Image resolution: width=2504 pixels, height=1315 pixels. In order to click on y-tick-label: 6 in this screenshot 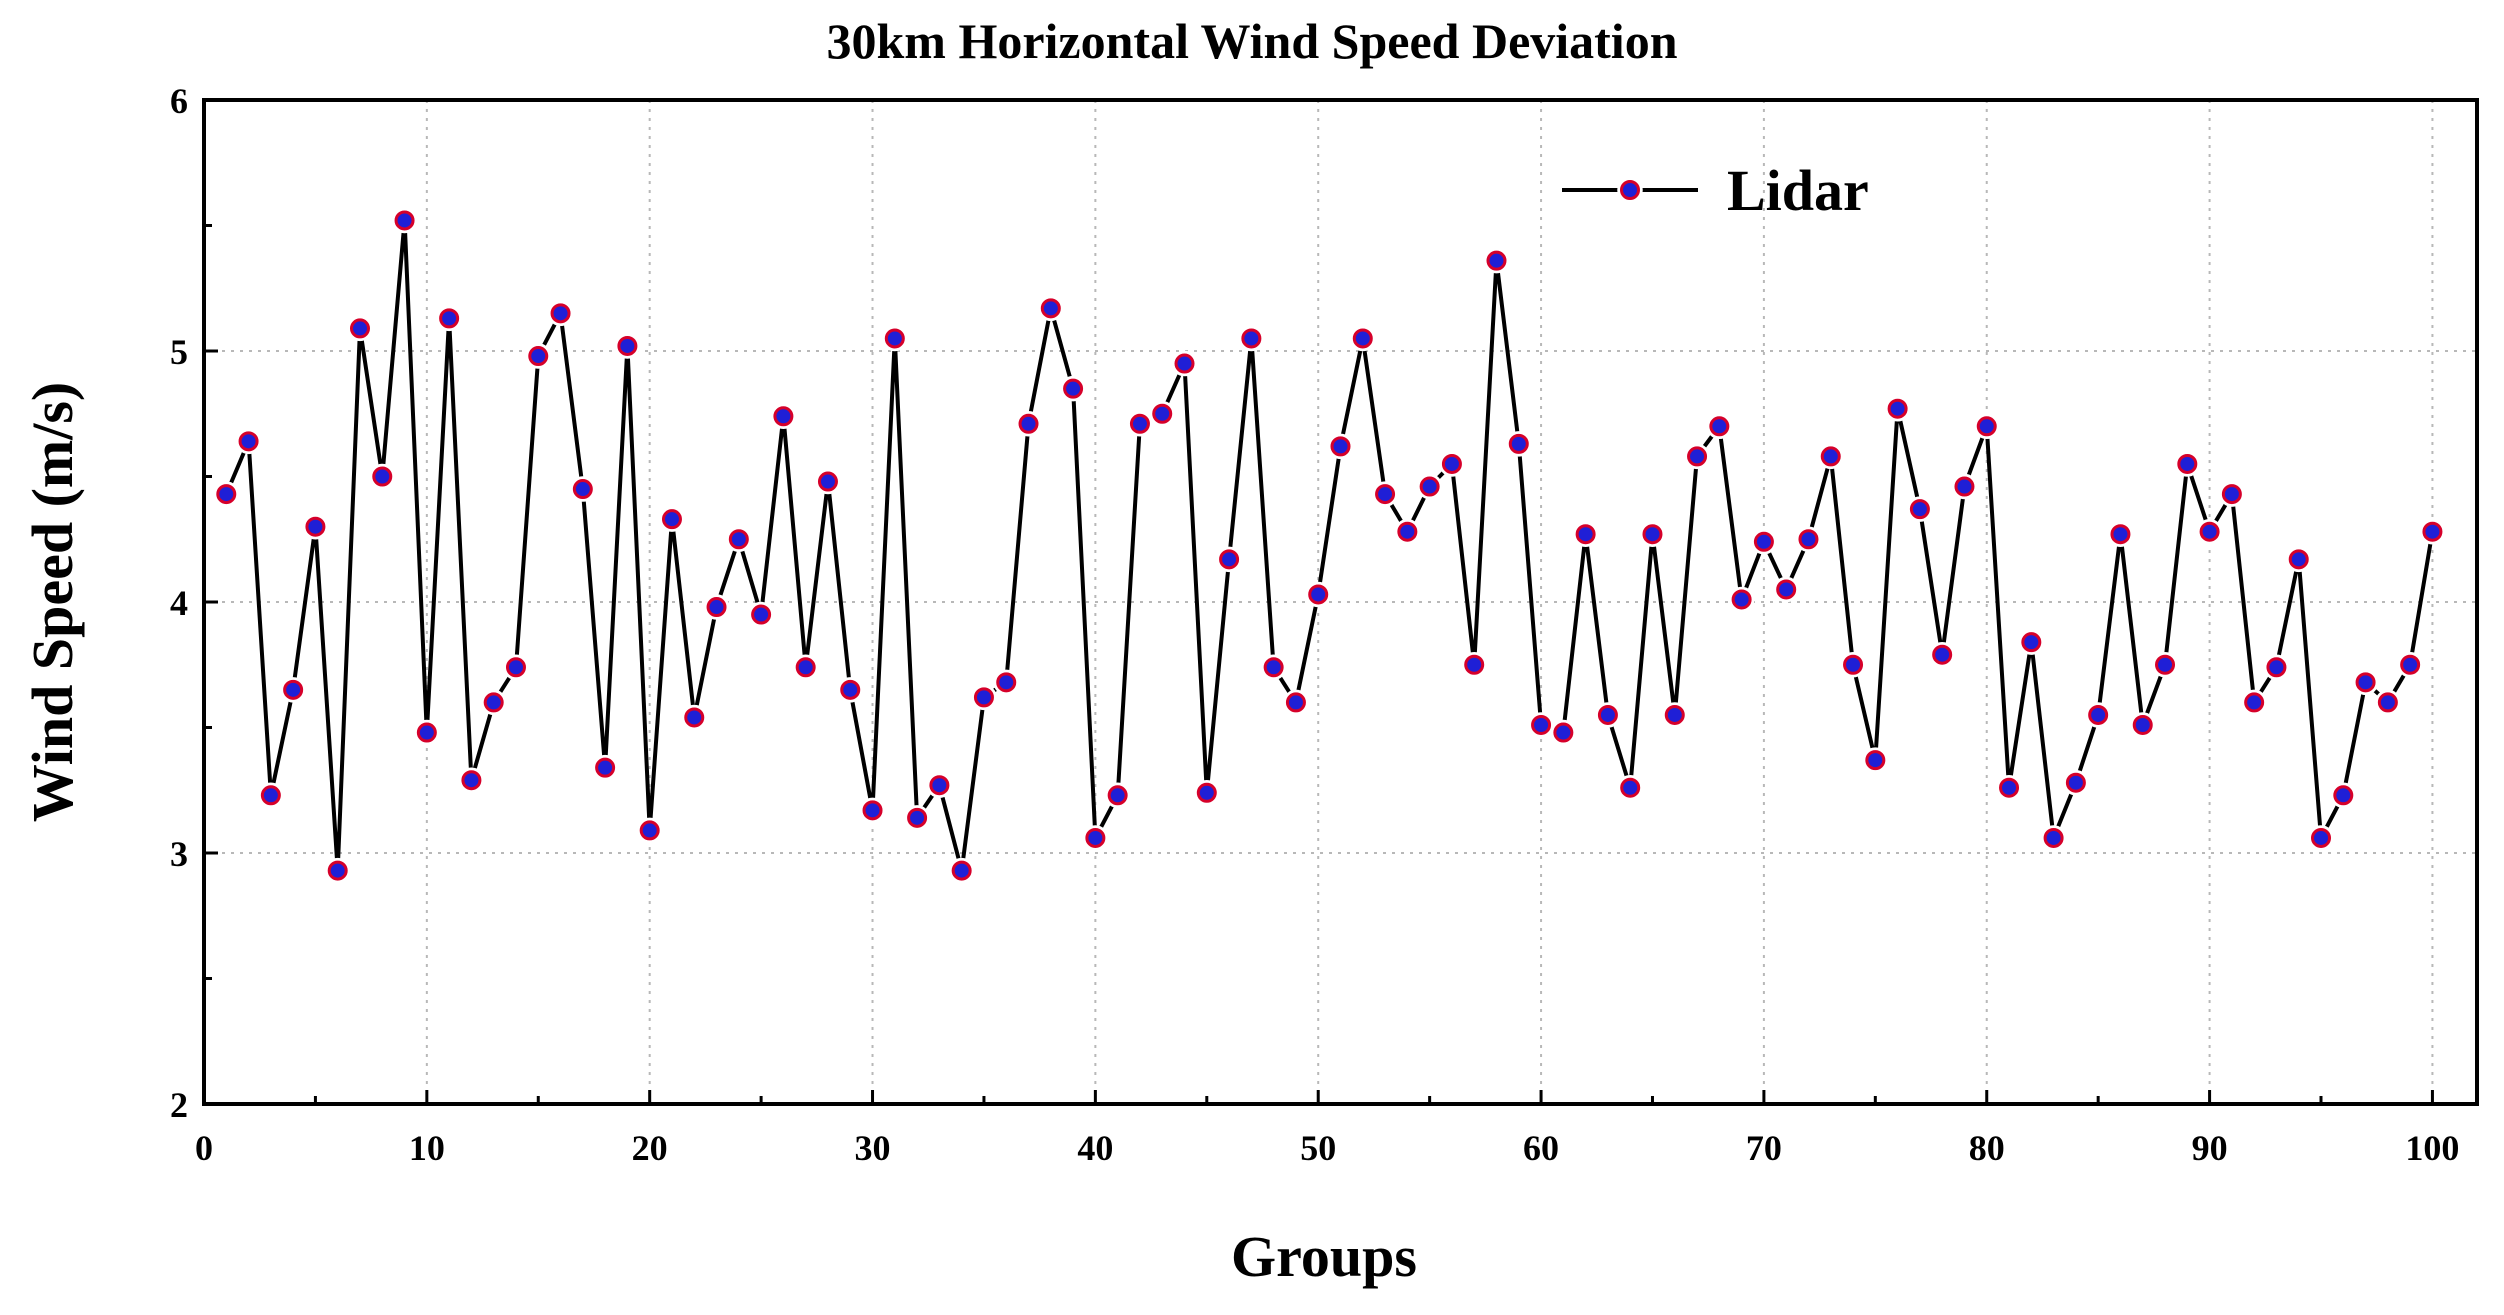, I will do `click(179, 101)`.